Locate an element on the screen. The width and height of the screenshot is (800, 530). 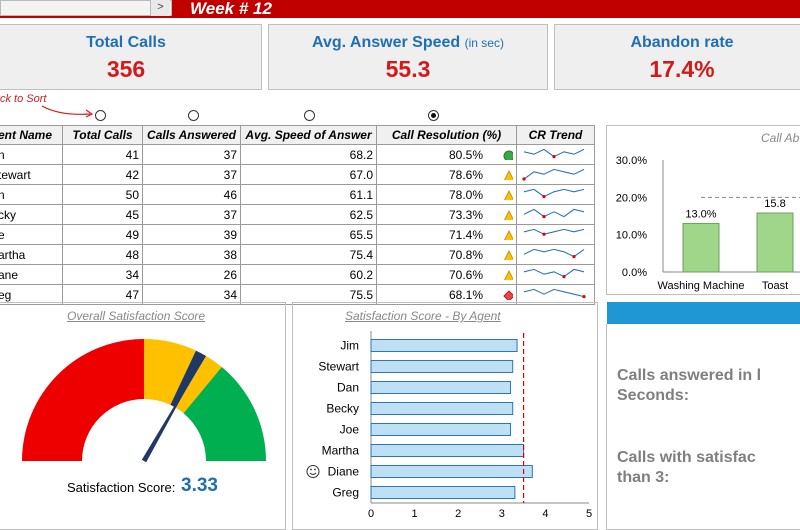
total-calls-cell: 41 is located at coordinates (102, 154).